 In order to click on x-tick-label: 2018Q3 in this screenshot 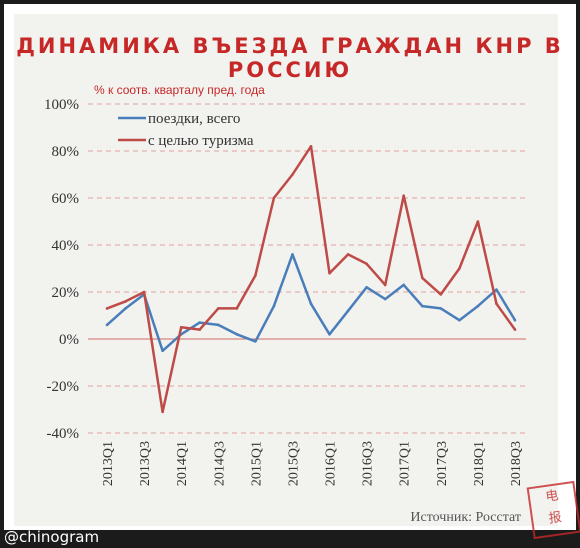, I will do `click(516, 463)`.